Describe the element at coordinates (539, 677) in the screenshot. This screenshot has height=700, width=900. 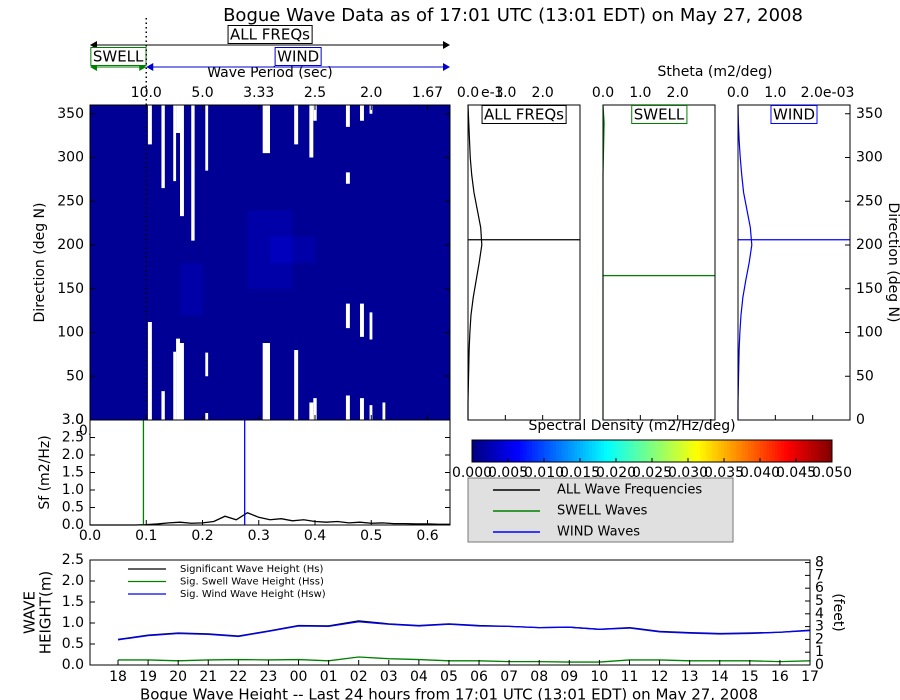
I see `x-tick-label: 08` at that location.